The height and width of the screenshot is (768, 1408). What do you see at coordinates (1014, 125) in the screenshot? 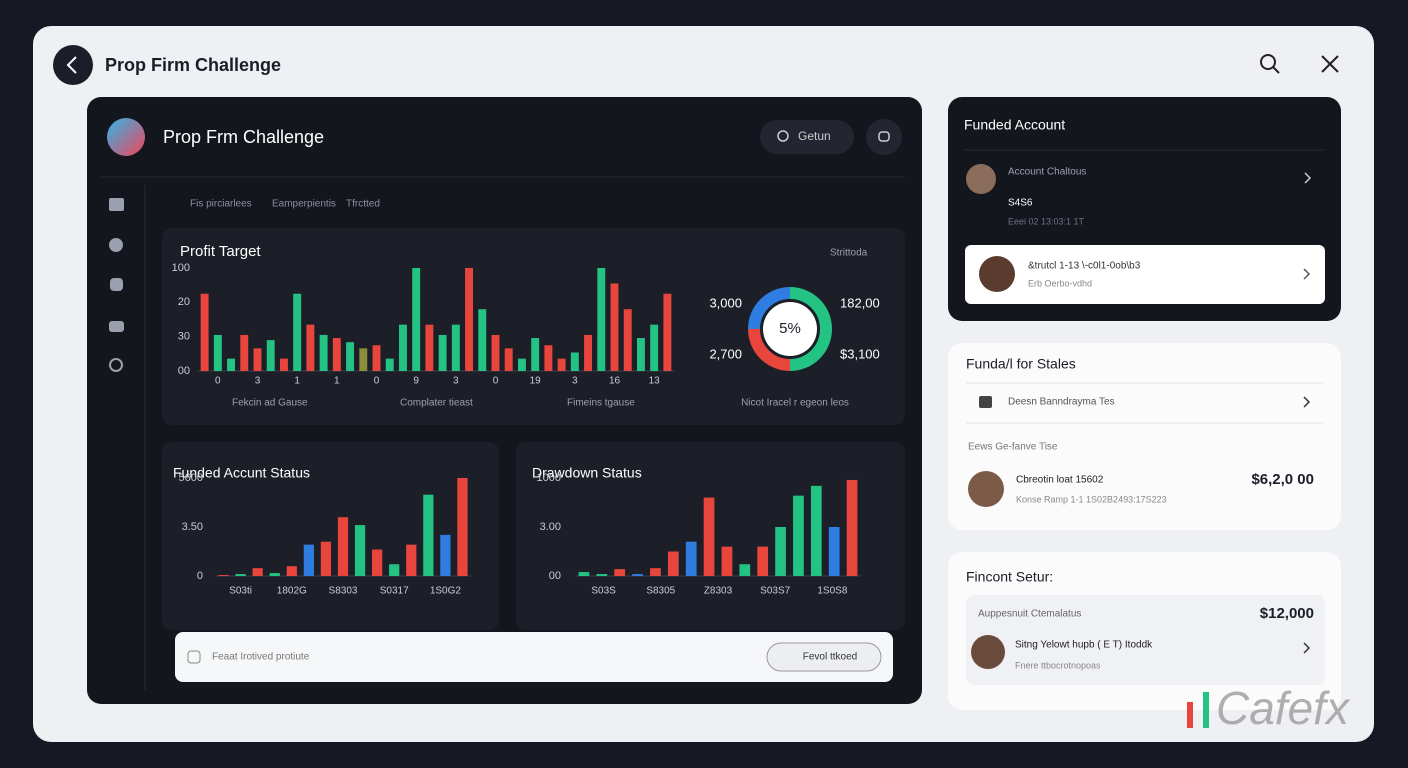
I see `panel-title: Funded Account` at bounding box center [1014, 125].